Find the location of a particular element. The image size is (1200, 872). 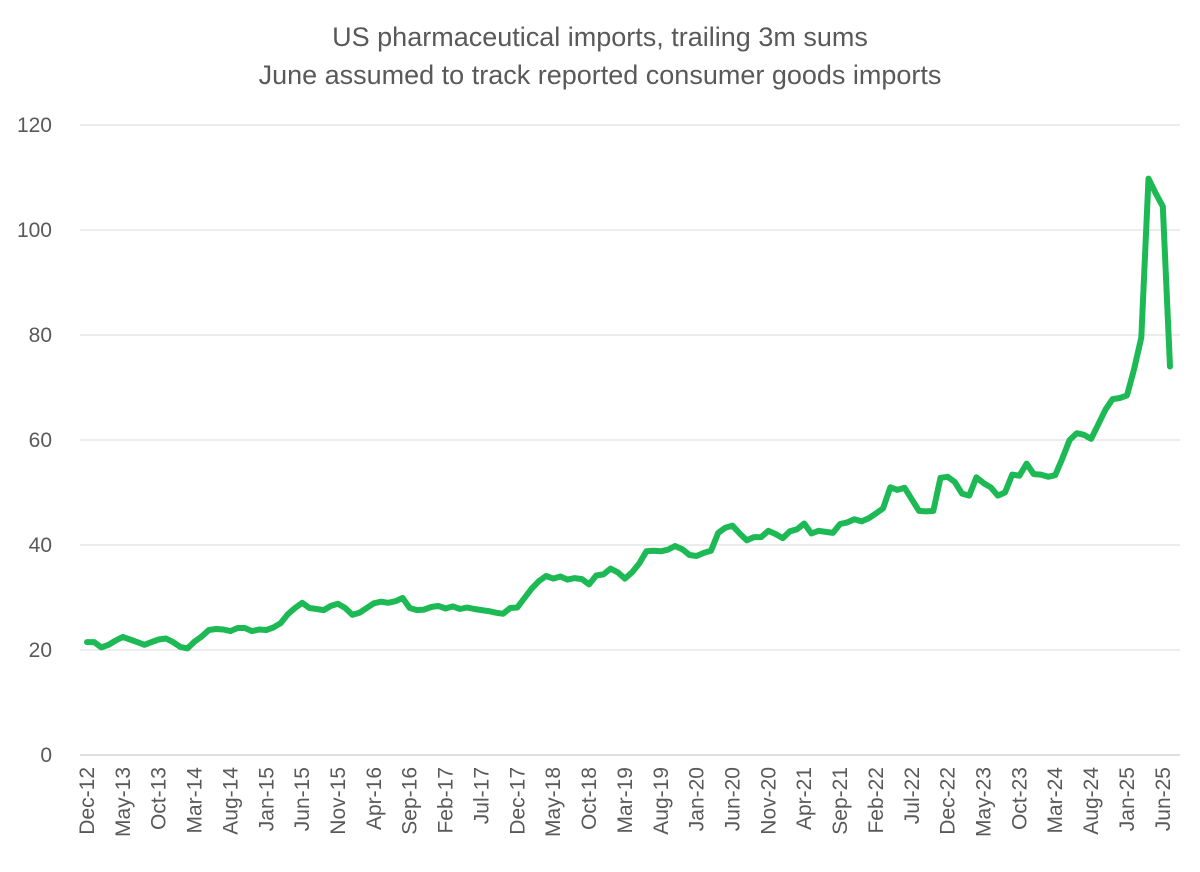

x-tick-label: Jun-25 is located at coordinates (1163, 799).